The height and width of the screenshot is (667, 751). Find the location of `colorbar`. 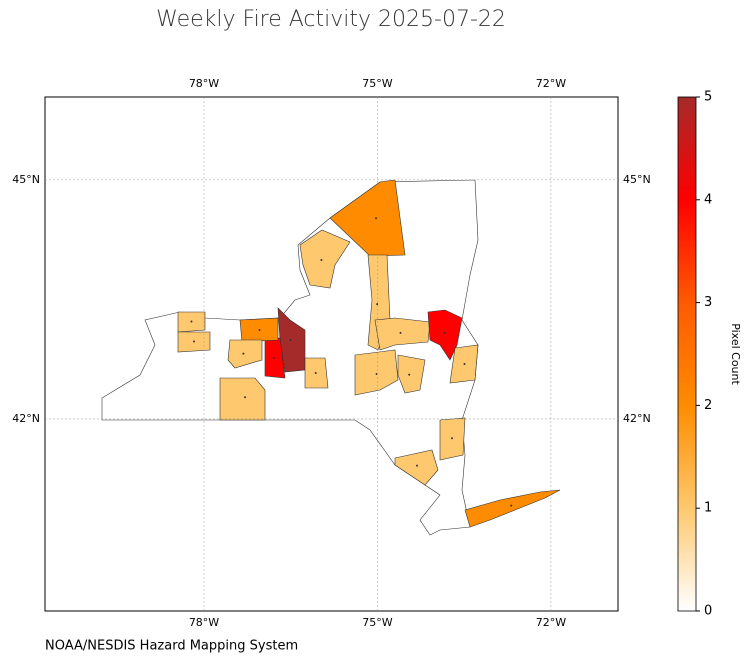

colorbar is located at coordinates (687, 354).